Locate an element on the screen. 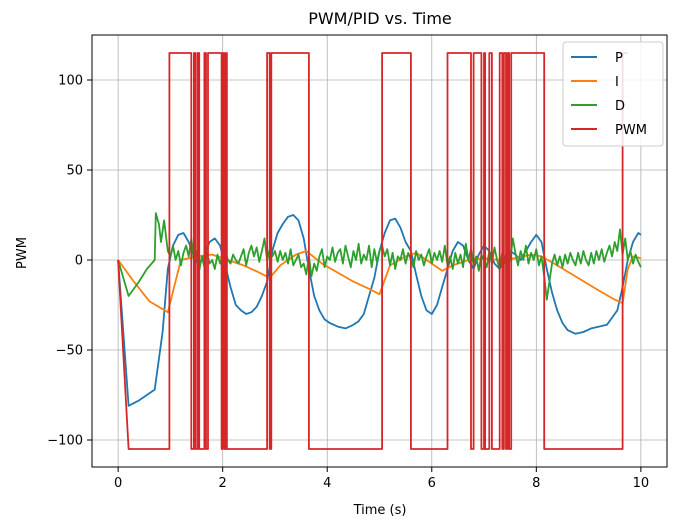 Image resolution: width=684 pixels, height=530 pixels. x-tick-label: 4 is located at coordinates (327, 483).